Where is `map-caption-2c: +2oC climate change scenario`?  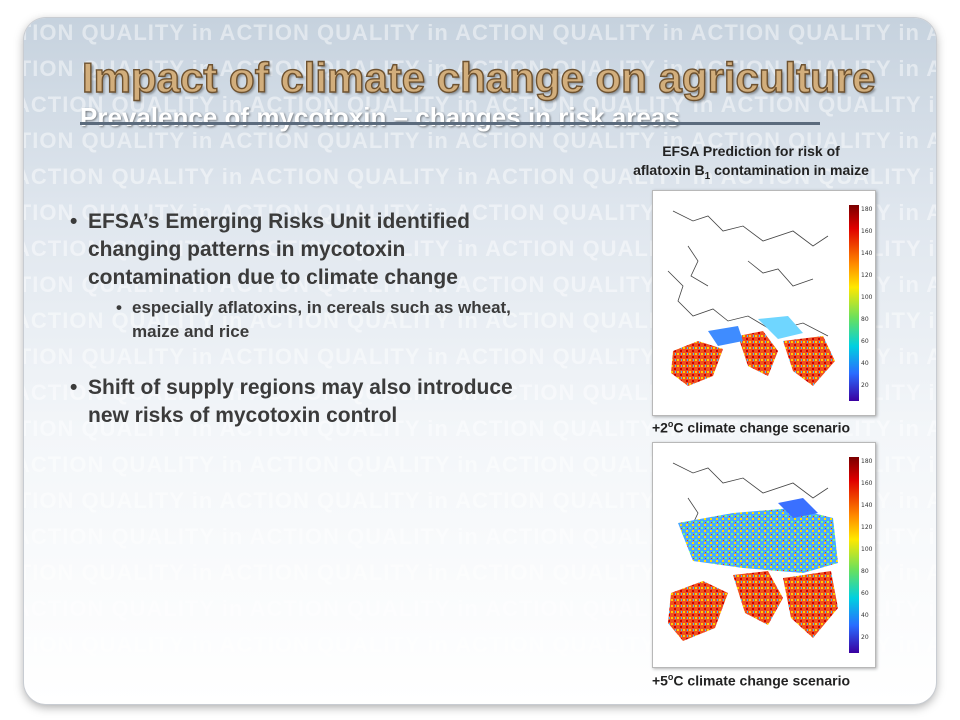 map-caption-2c: +2oC climate change scenario is located at coordinates (751, 427).